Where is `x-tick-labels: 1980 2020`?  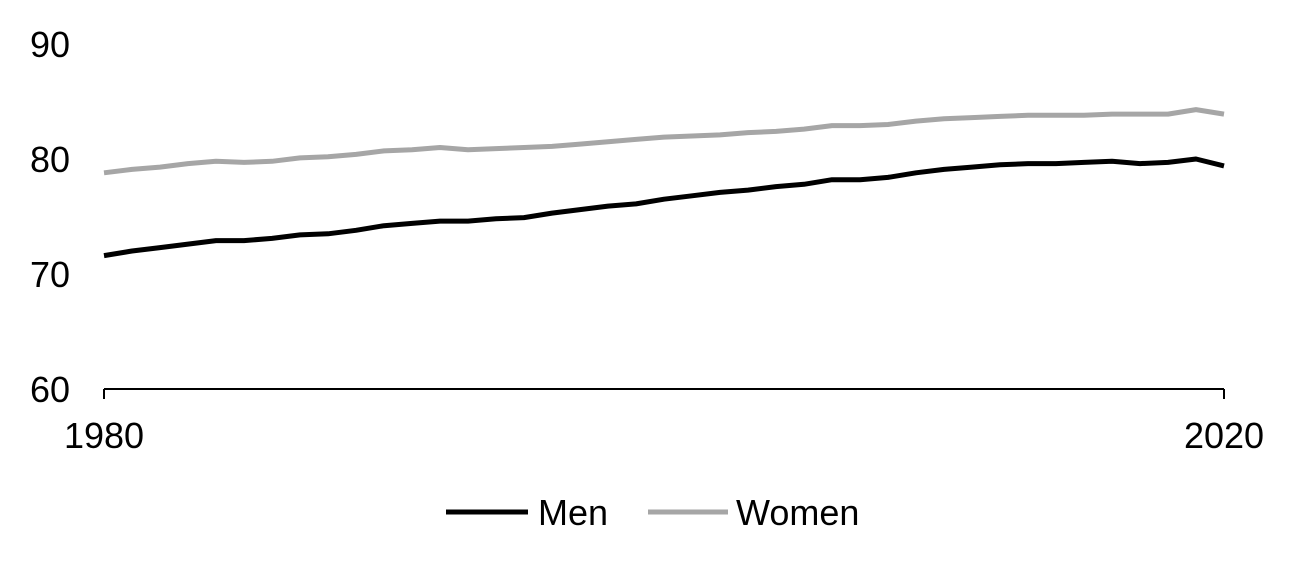
x-tick-labels: 1980 2020 is located at coordinates (664, 435).